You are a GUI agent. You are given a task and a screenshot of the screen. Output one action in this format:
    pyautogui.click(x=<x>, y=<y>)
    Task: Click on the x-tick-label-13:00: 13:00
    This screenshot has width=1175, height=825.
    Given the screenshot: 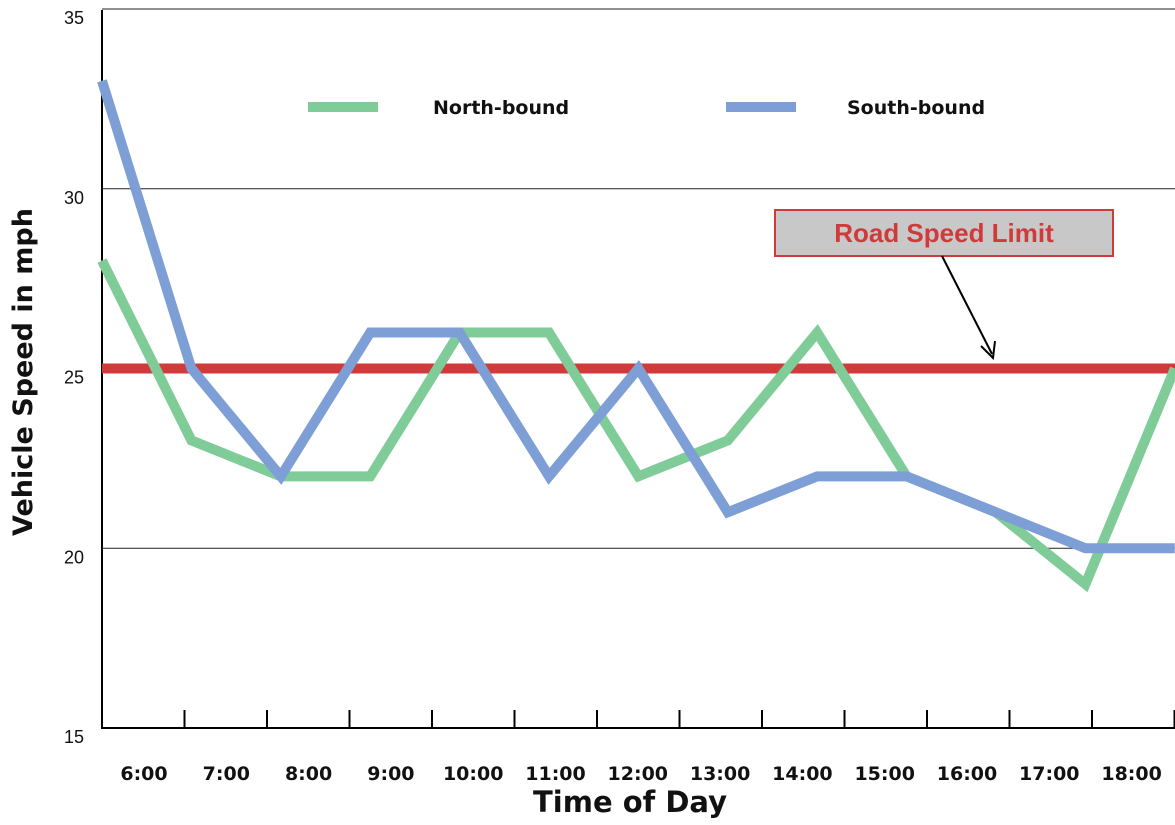 What is the action you would take?
    pyautogui.click(x=720, y=774)
    